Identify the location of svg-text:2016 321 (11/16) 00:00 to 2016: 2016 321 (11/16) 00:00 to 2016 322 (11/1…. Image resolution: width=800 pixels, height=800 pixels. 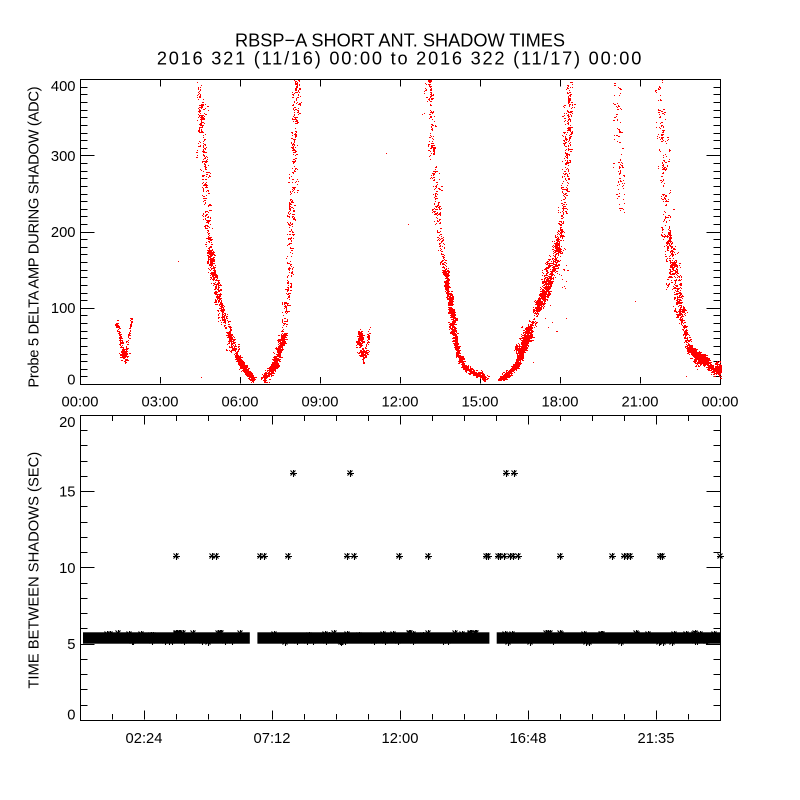
(400, 59).